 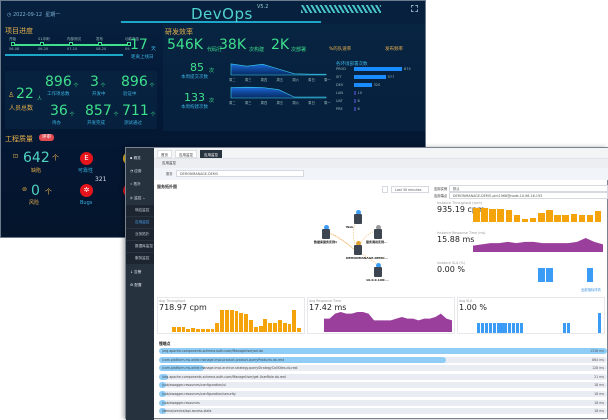 I want to click on milestone-date: 07-10, so click(x=72, y=49).